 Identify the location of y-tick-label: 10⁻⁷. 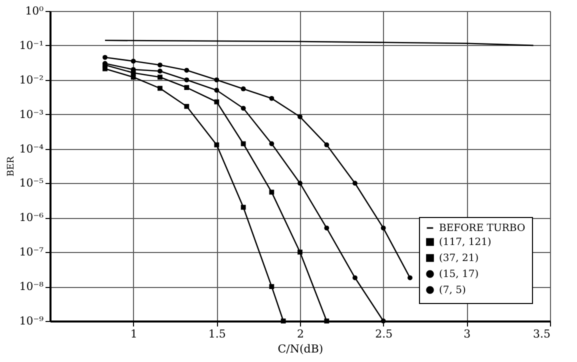
(31, 252).